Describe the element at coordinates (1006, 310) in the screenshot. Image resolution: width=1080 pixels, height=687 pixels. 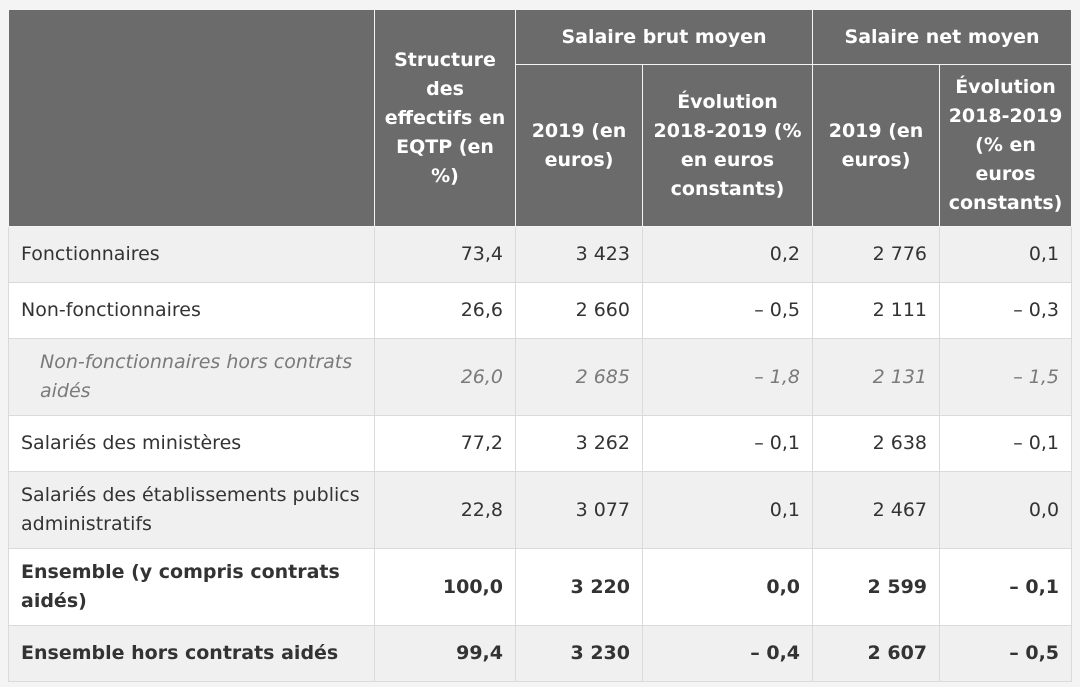
I see `cell-net-evolution: – 0,3` at that location.